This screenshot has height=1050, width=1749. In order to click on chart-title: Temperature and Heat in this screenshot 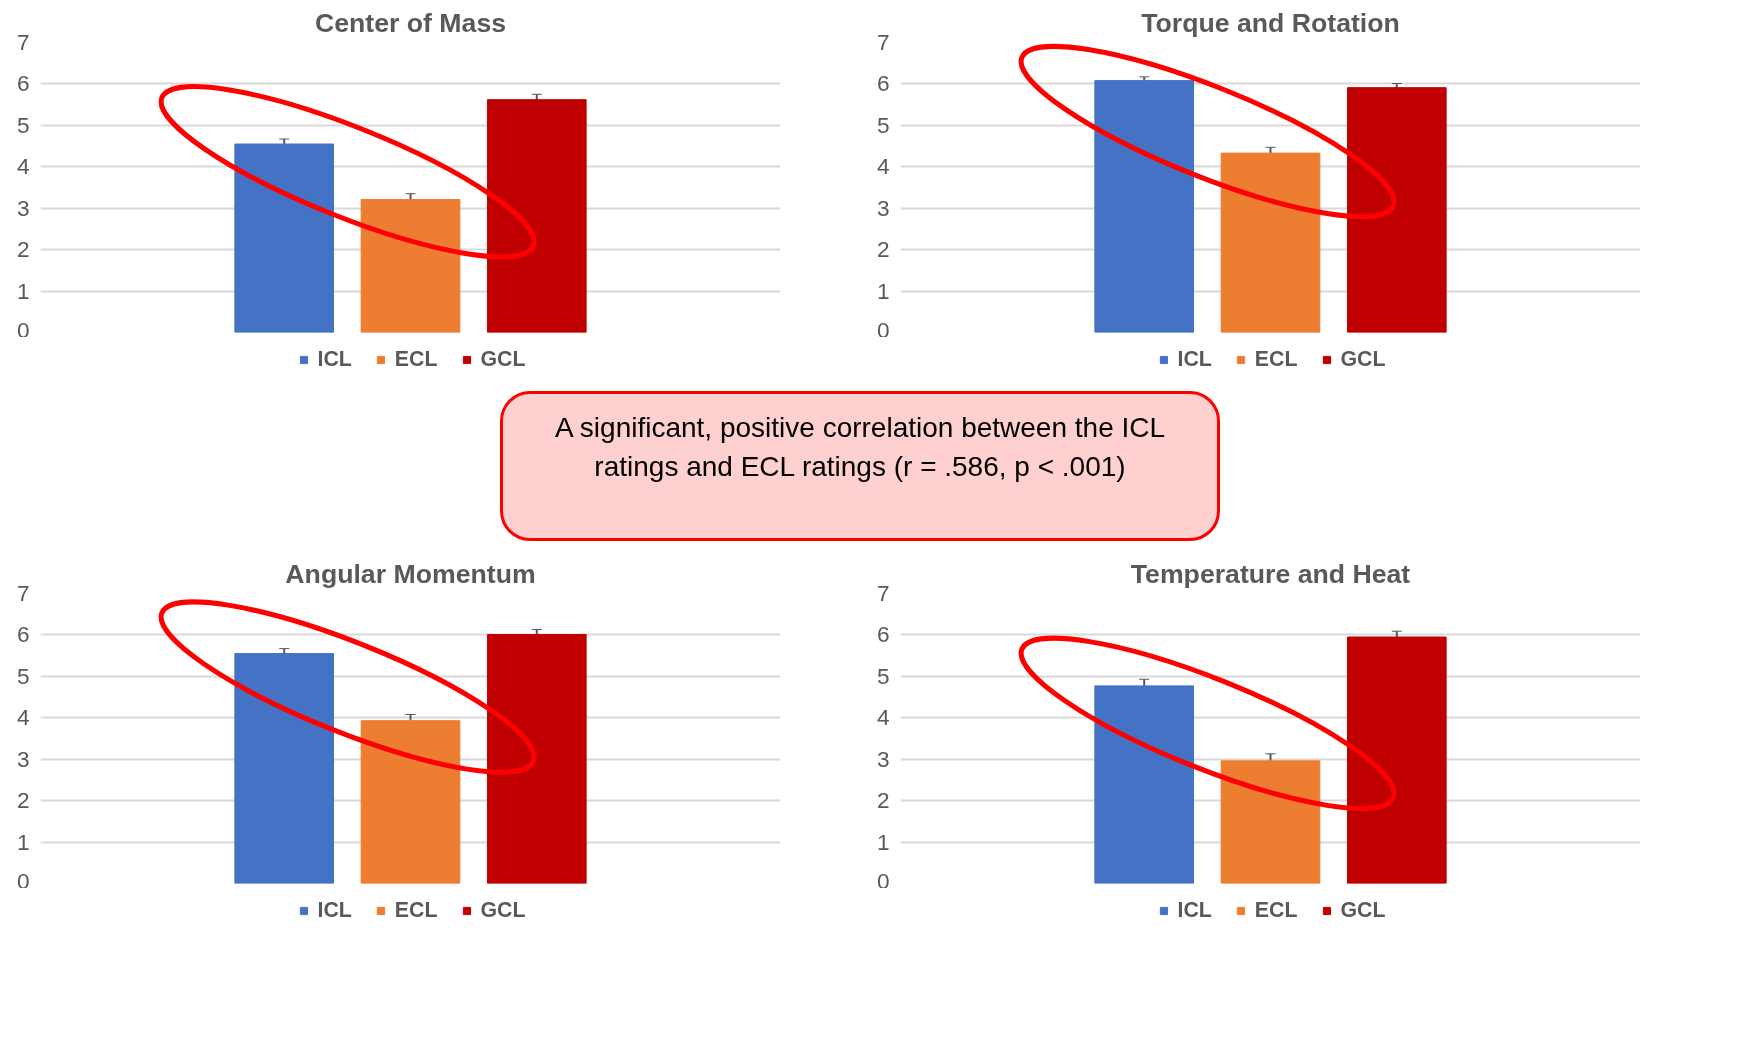, I will do `click(1270, 573)`.